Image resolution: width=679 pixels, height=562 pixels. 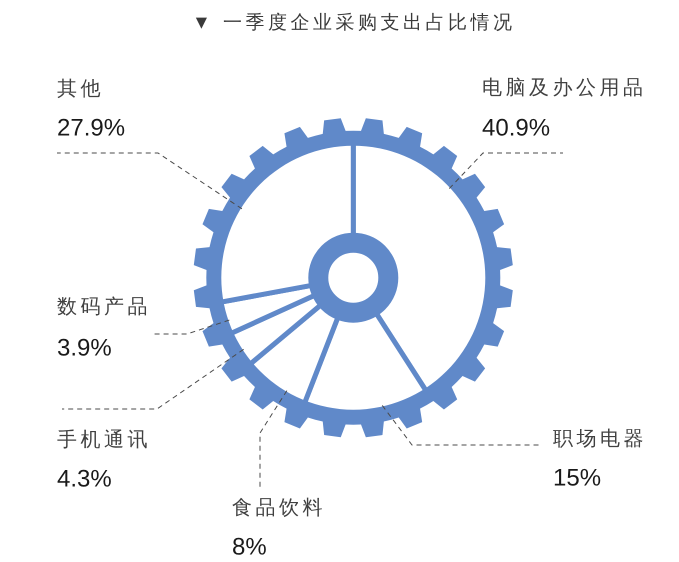 I want to click on title: ▼ 一季度企业采购支出占比情况, so click(x=354, y=23).